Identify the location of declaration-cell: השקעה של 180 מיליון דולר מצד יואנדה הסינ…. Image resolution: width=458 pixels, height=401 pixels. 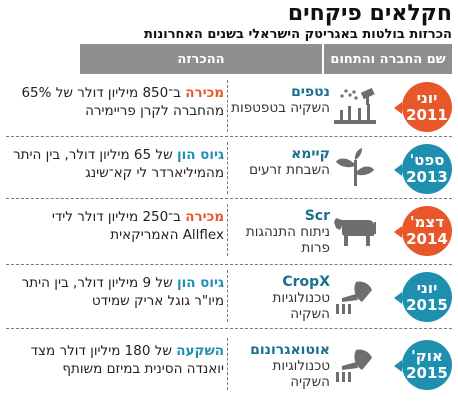
(116, 360).